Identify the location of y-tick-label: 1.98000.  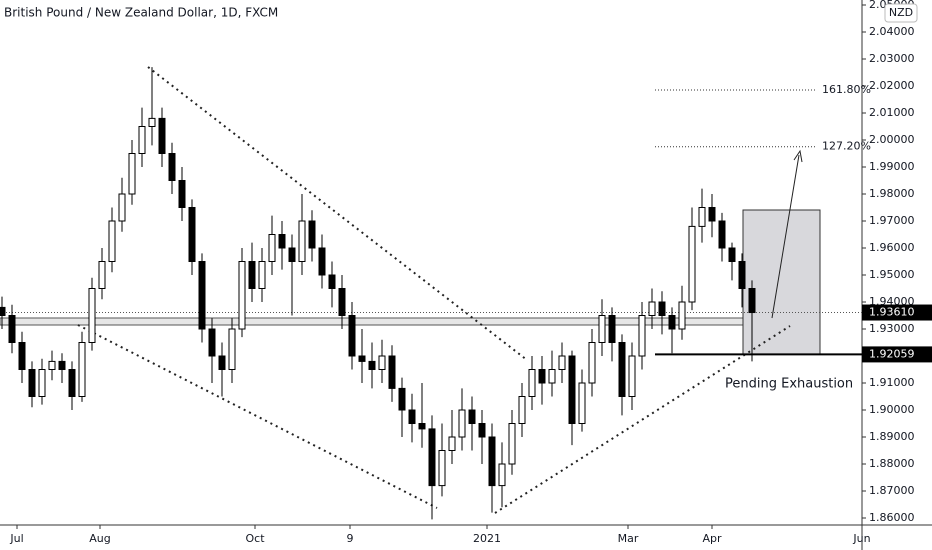
(892, 193).